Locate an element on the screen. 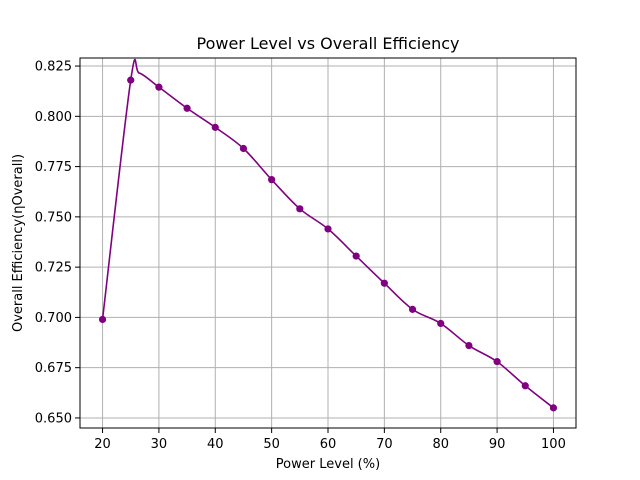  y-tick-label: 0.800 is located at coordinates (53, 117).